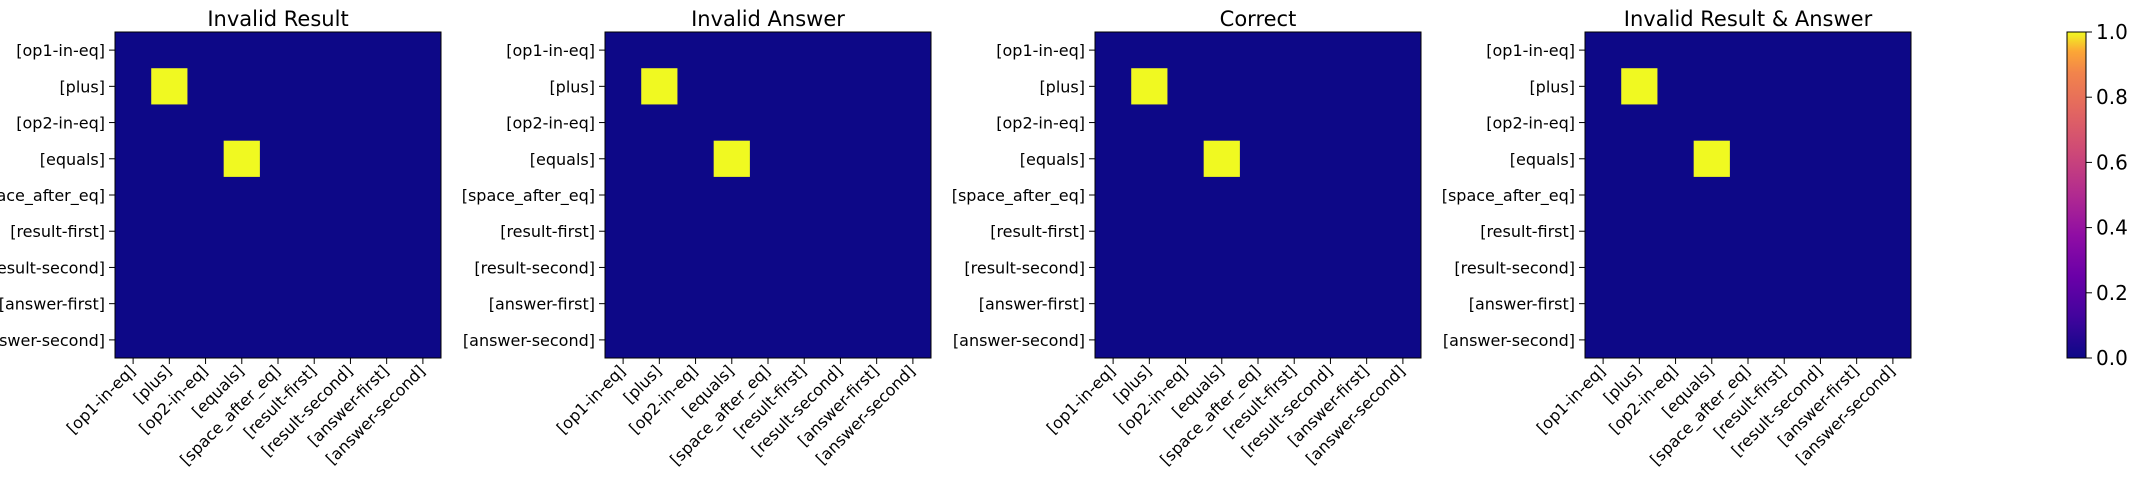  Describe the element at coordinates (2112, 293) in the screenshot. I see `colorbar-tick-label: 0.2` at that location.